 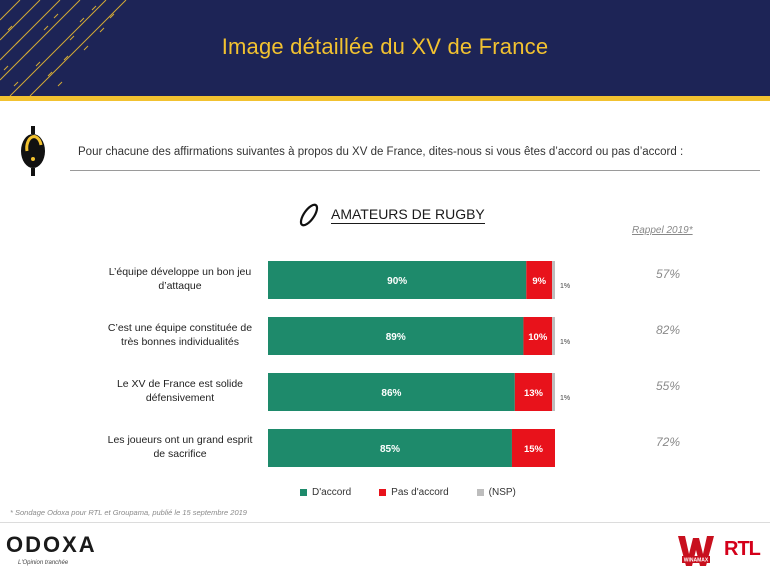 I want to click on legend-swatch-disagree, so click(x=383, y=492).